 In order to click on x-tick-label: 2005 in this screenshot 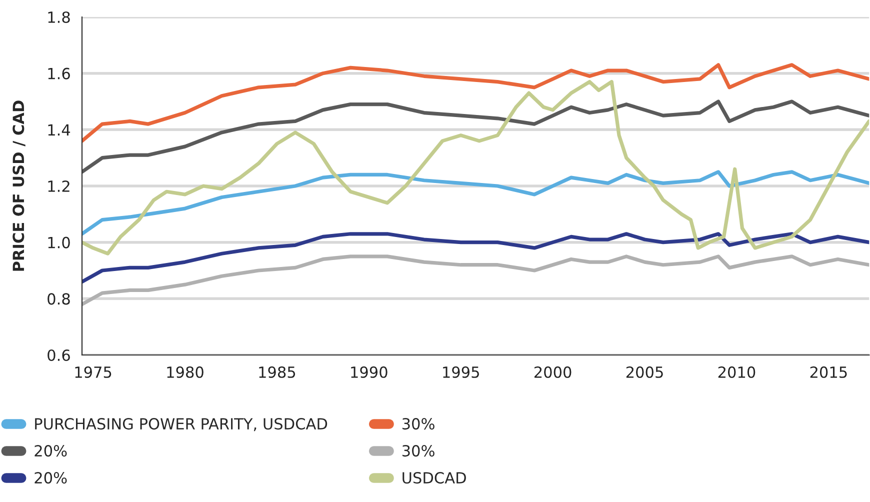, I will do `click(644, 372)`.